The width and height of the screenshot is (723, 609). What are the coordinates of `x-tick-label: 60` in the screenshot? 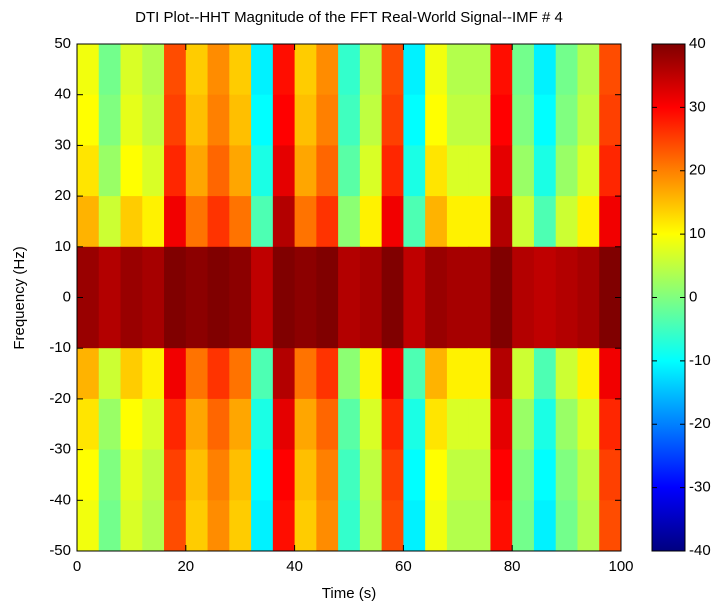 It's located at (403, 566).